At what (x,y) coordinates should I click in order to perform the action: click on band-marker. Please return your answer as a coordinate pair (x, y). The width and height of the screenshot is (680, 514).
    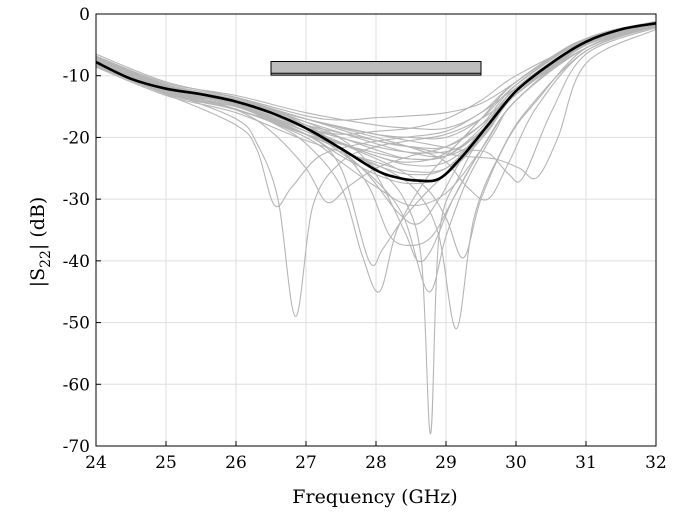
    Looking at the image, I should click on (376, 68).